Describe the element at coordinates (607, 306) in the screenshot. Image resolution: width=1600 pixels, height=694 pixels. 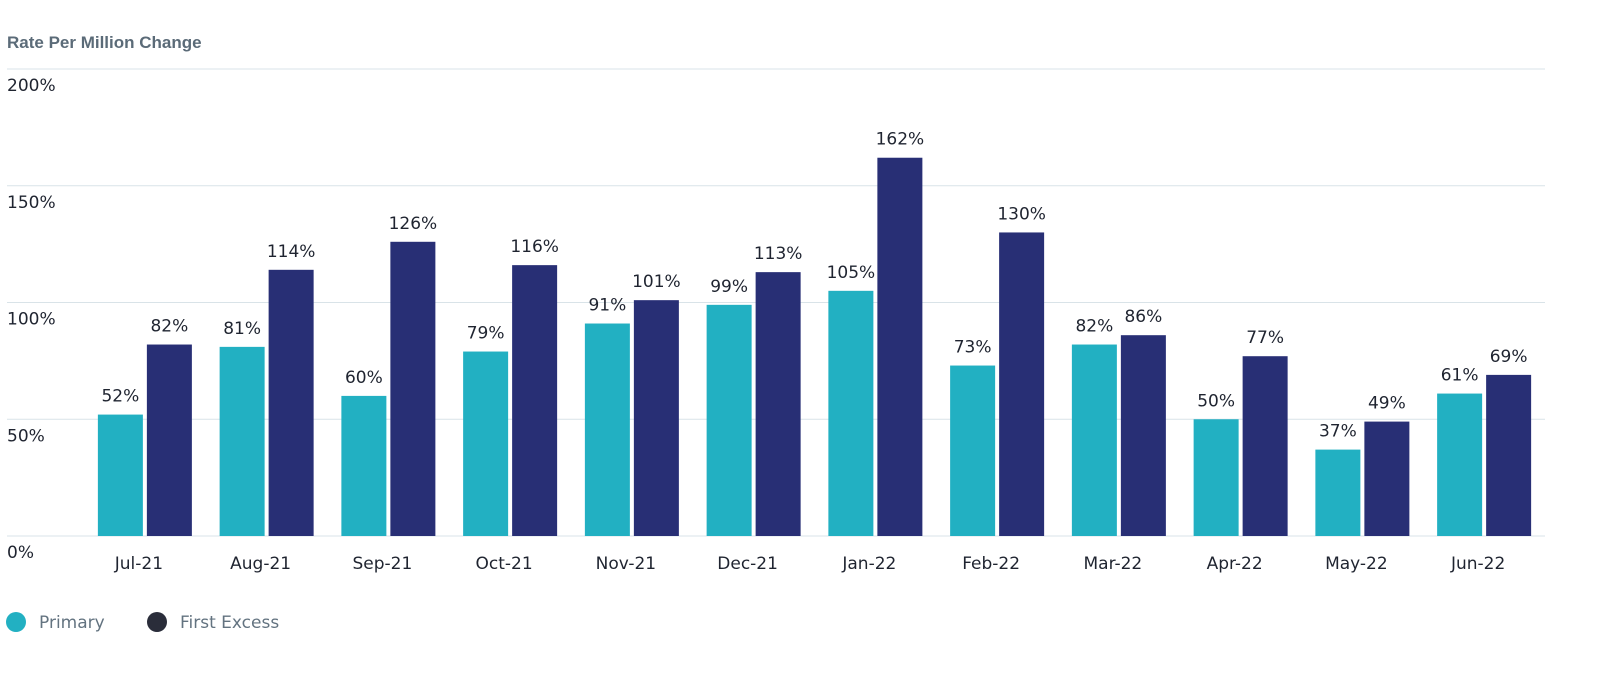
I see `data-label: 91%` at that location.